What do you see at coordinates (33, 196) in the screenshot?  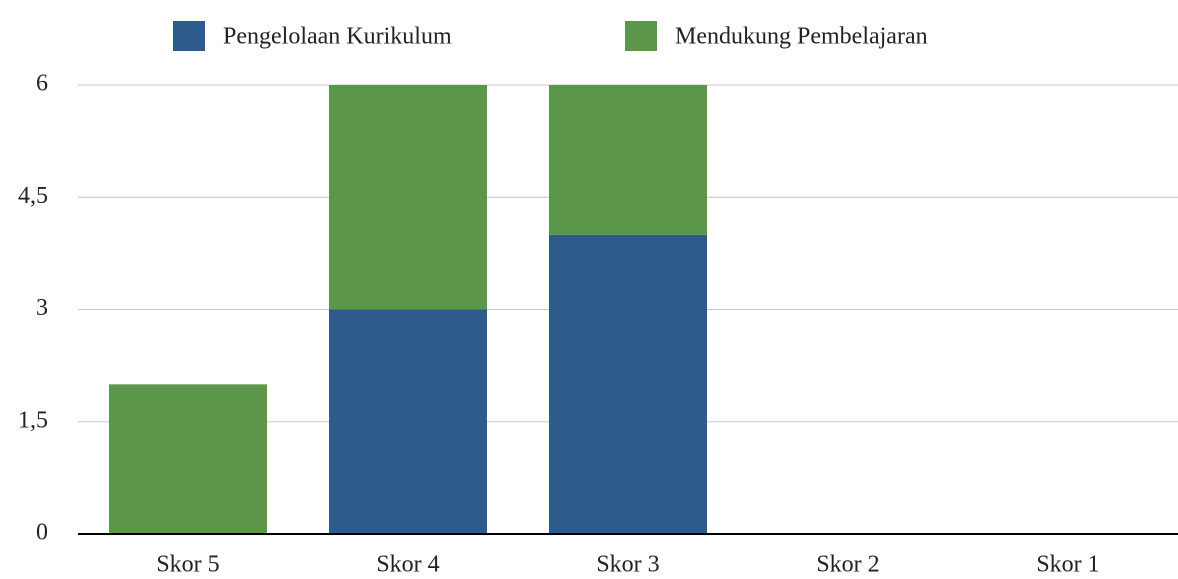 I see `y-tick-label: 4,5` at bounding box center [33, 196].